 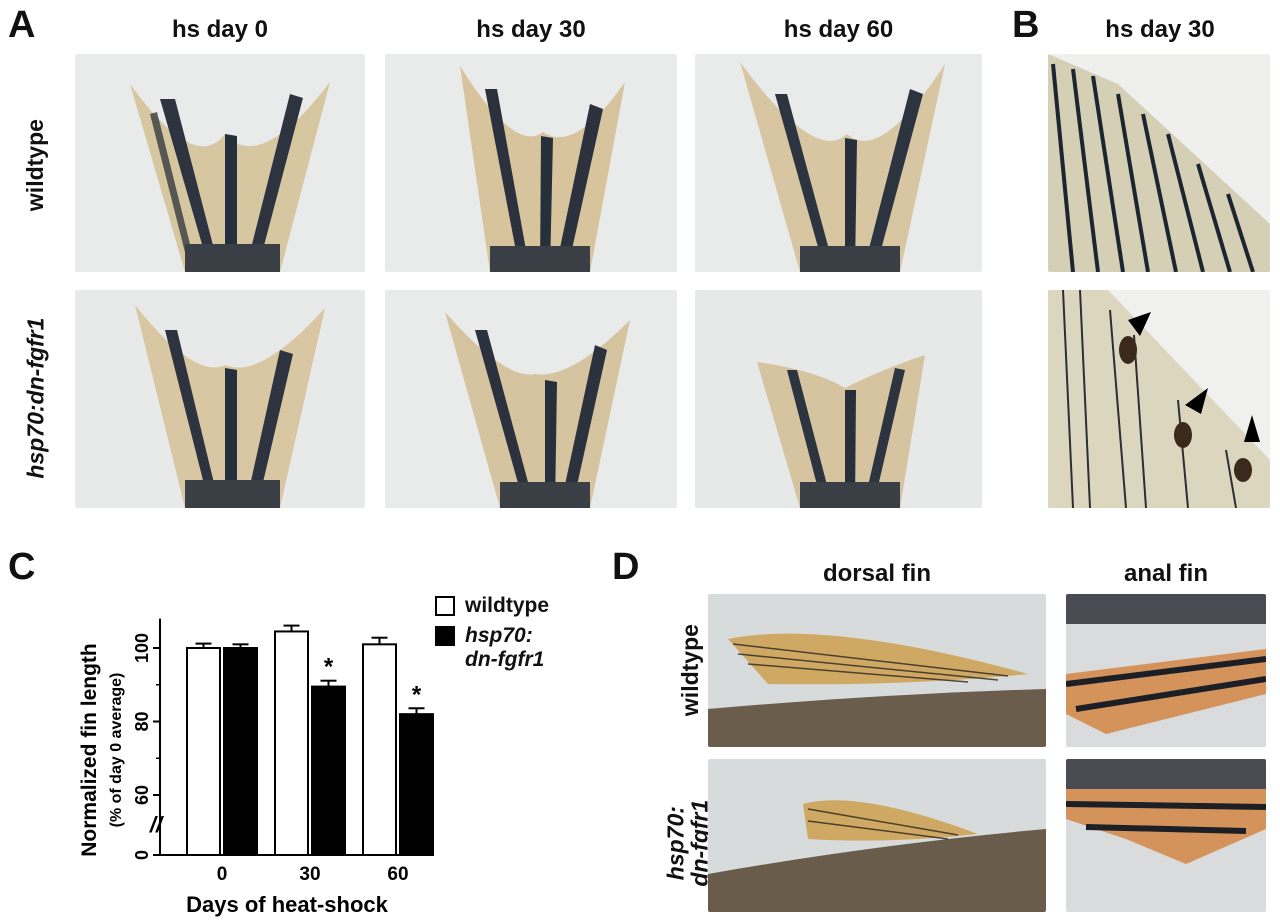 What do you see at coordinates (876, 573) in the screenshot?
I see `column-header-dorsal-fin: dorsal fin` at bounding box center [876, 573].